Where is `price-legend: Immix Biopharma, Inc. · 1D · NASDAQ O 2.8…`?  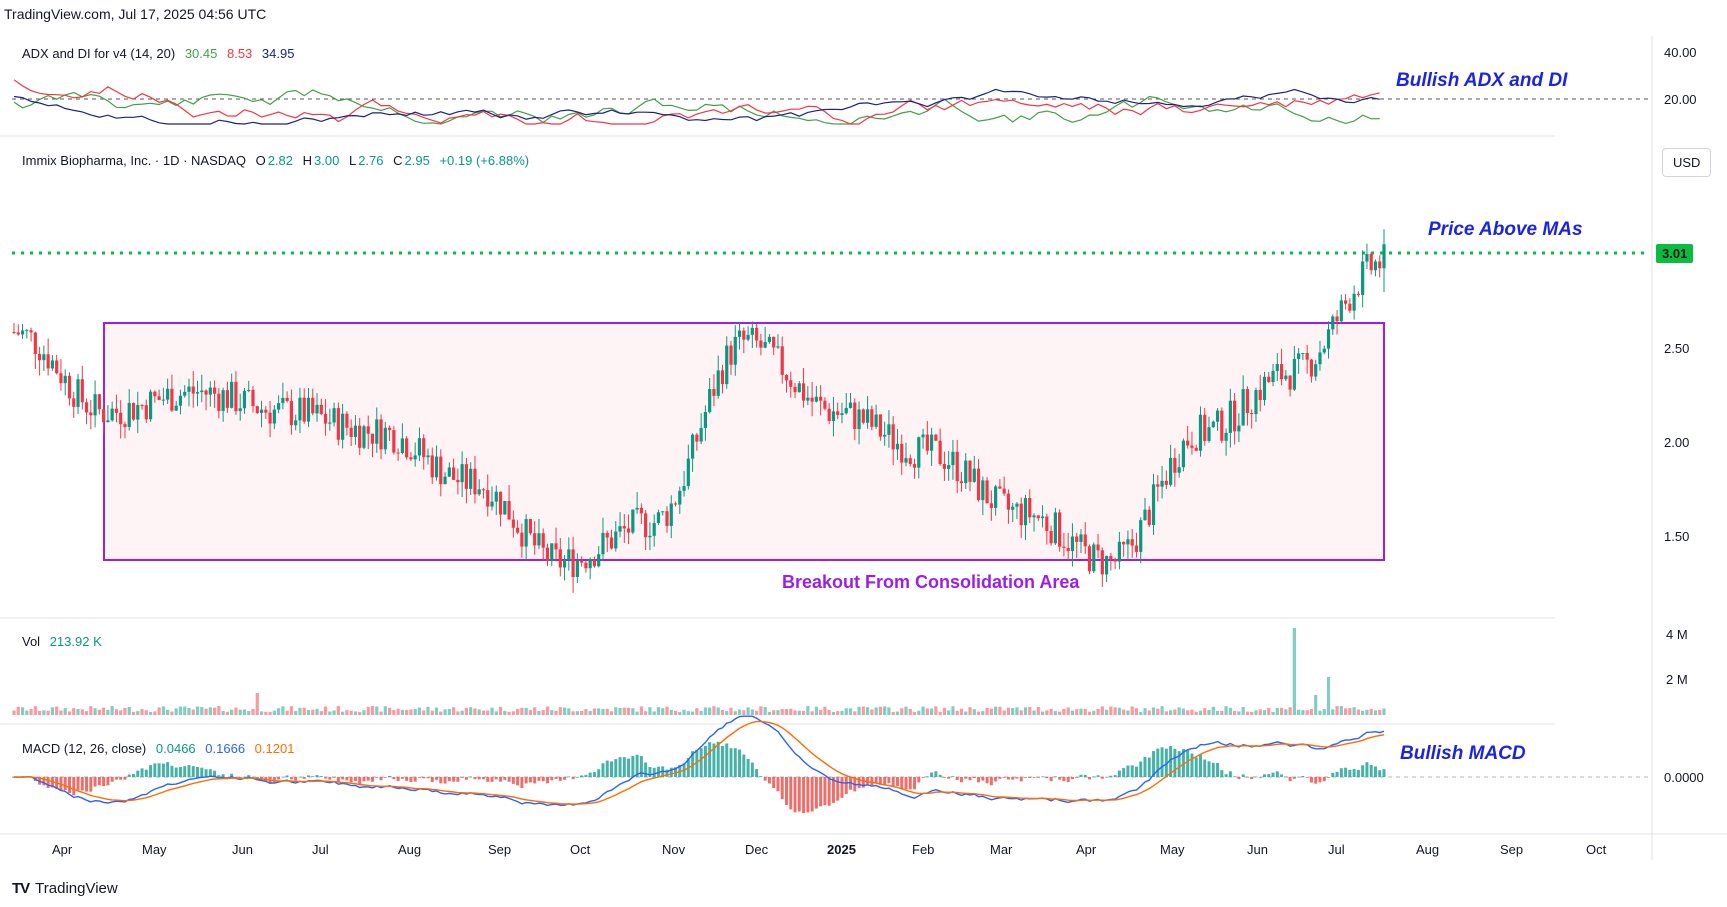
price-legend: Immix Biopharma, Inc. · 1D · NASDAQ O 2.8… is located at coordinates (278, 160).